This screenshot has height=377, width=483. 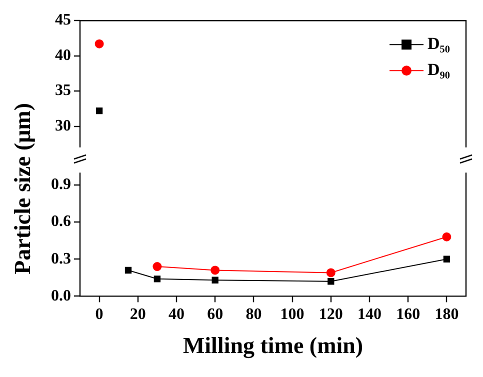 What do you see at coordinates (439, 43) in the screenshot?
I see `legend-label: D₅₀` at bounding box center [439, 43].